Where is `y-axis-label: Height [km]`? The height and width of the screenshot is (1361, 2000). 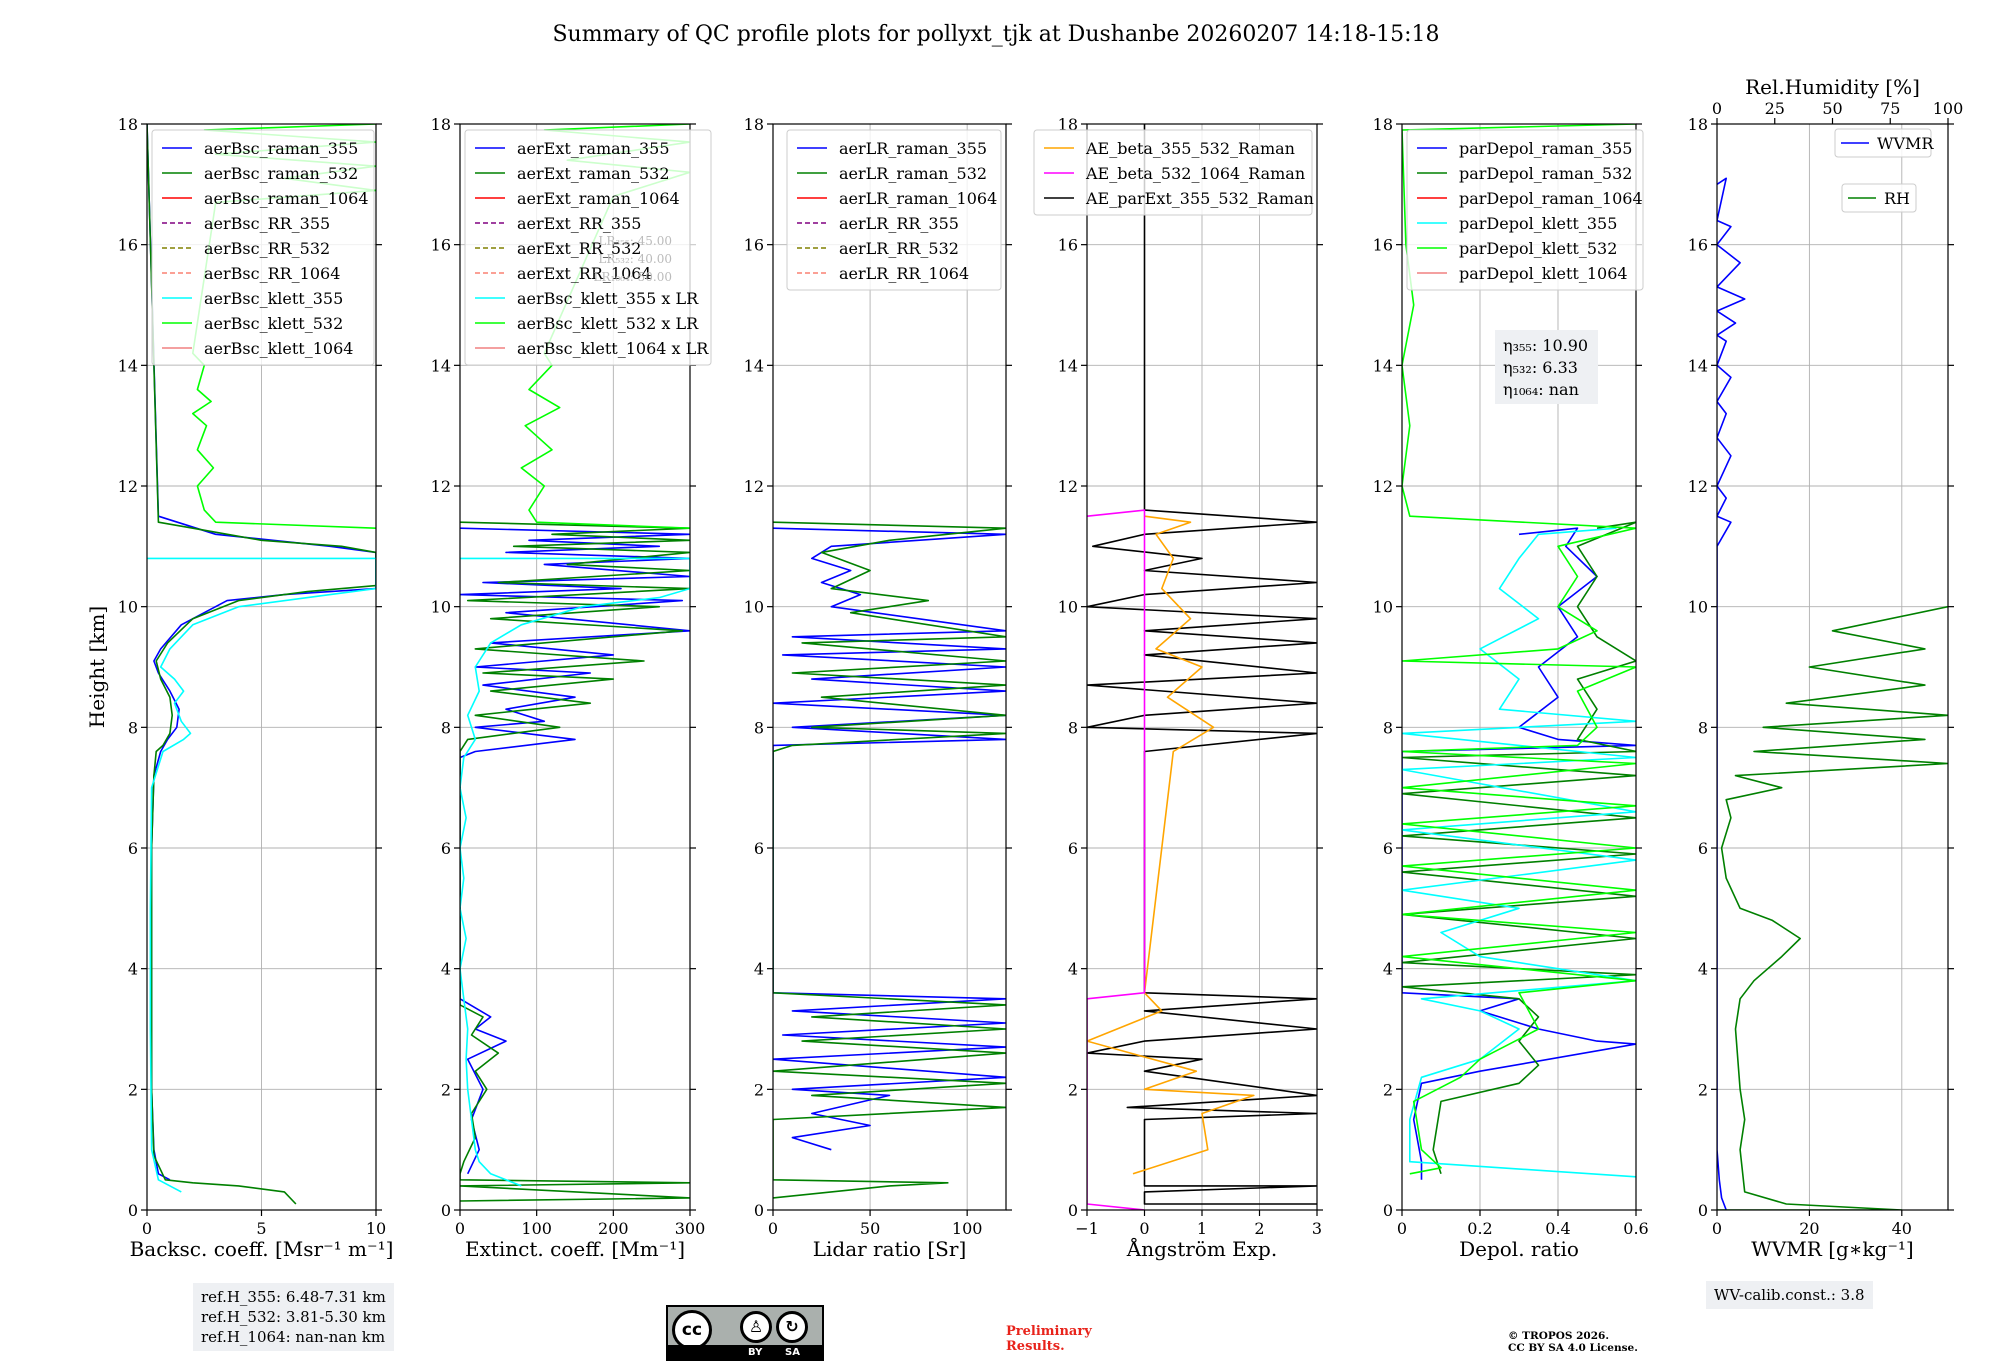
y-axis-label: Height [km] is located at coordinates (97, 667).